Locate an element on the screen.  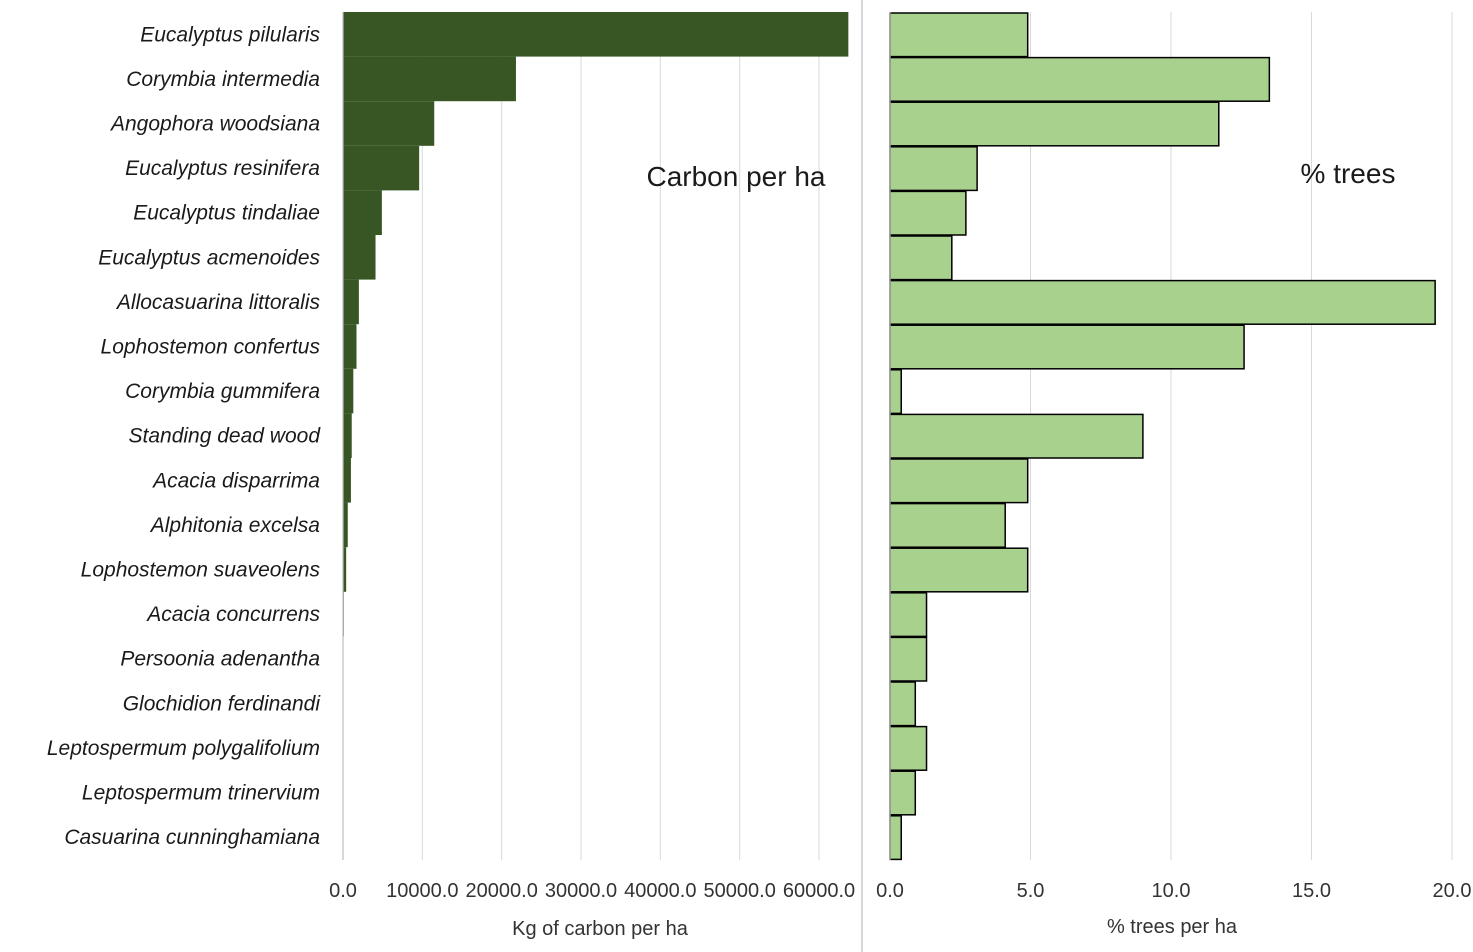
species-label: Allocasuarina littoralis is located at coordinates (218, 302).